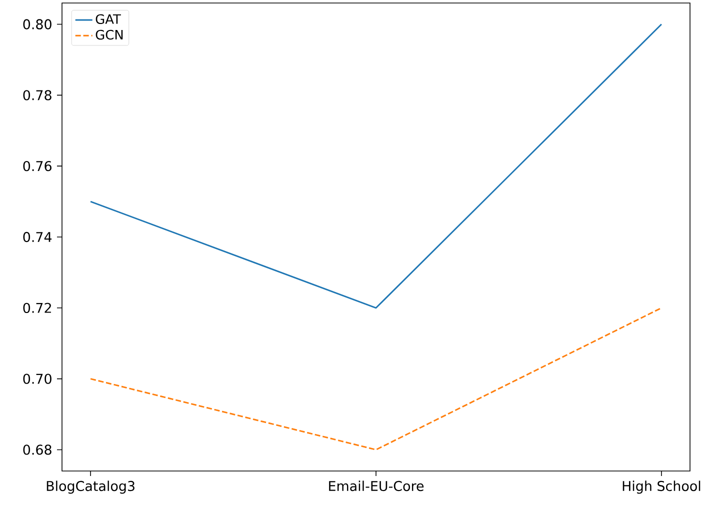 The width and height of the screenshot is (712, 506). What do you see at coordinates (90, 487) in the screenshot?
I see `x-tick-label: BlogCatalog3` at bounding box center [90, 487].